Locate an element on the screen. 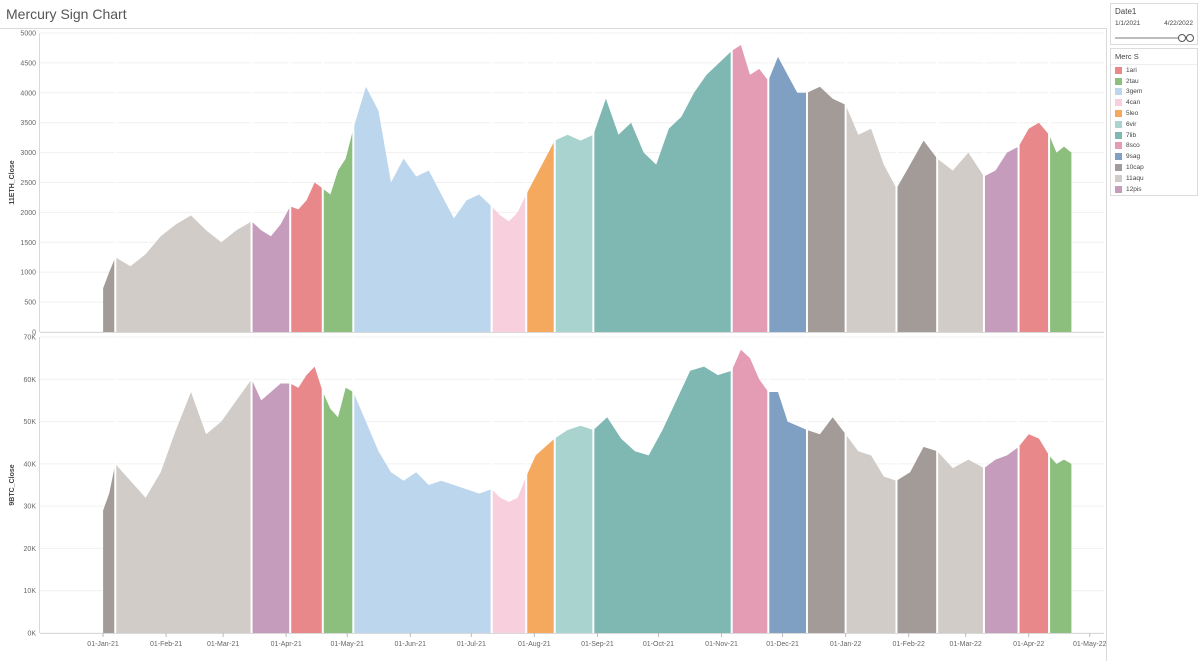 The image size is (1200, 661). legend-item-7lib: 7lib is located at coordinates (1154, 135).